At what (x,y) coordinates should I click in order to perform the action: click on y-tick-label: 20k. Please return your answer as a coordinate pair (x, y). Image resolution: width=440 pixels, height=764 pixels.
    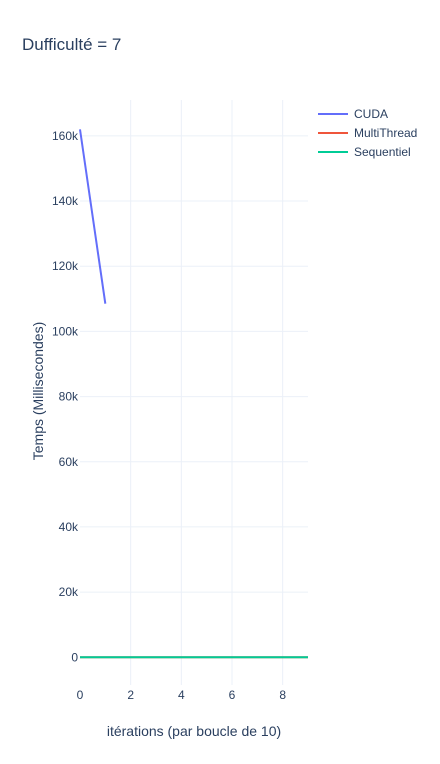
    Looking at the image, I should click on (69, 592).